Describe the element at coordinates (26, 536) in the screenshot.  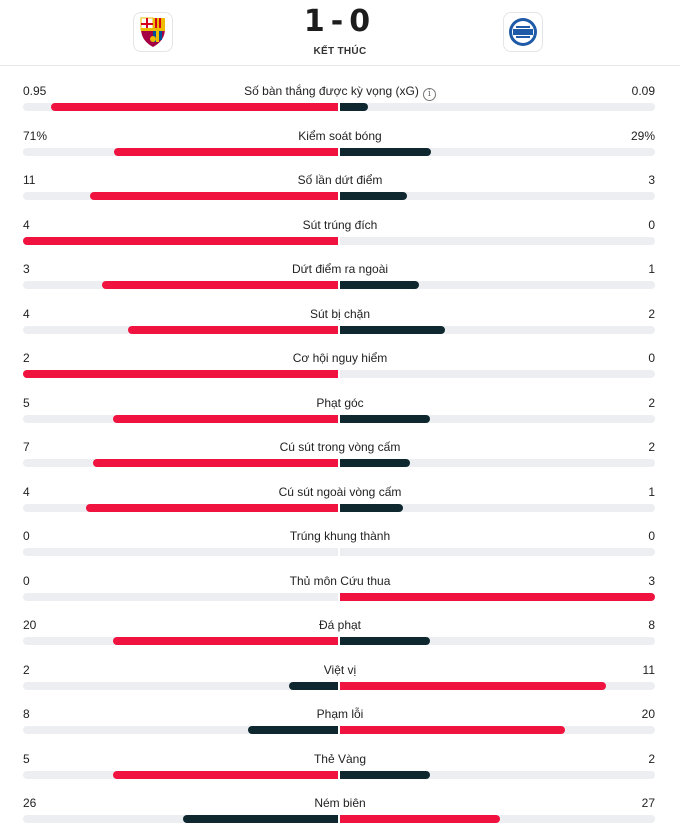
I see `home-stat-value: 0` at that location.